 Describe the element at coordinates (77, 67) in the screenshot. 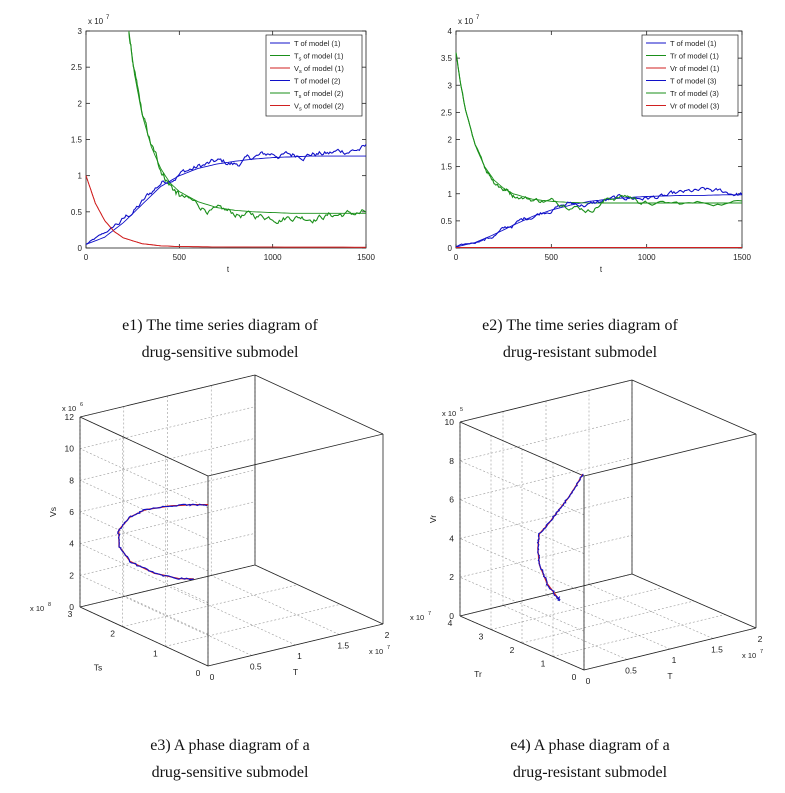

I see `y-tick-label: 2.5` at that location.